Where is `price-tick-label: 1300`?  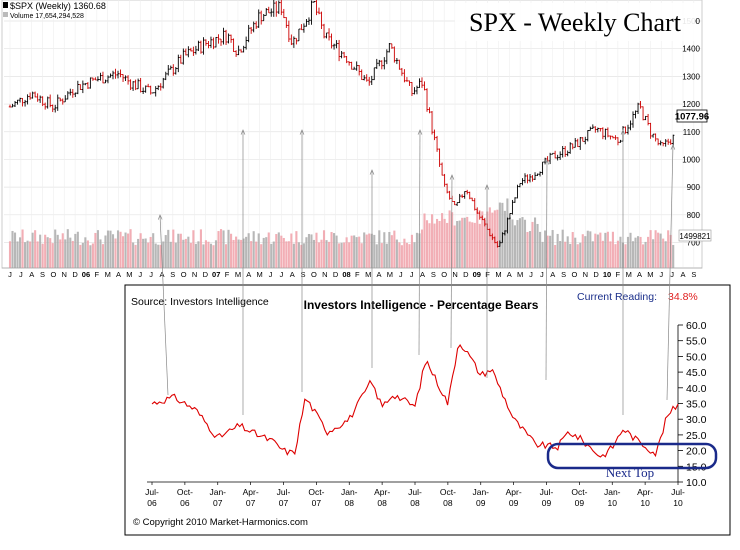
price-tick-label: 1300 is located at coordinates (691, 76).